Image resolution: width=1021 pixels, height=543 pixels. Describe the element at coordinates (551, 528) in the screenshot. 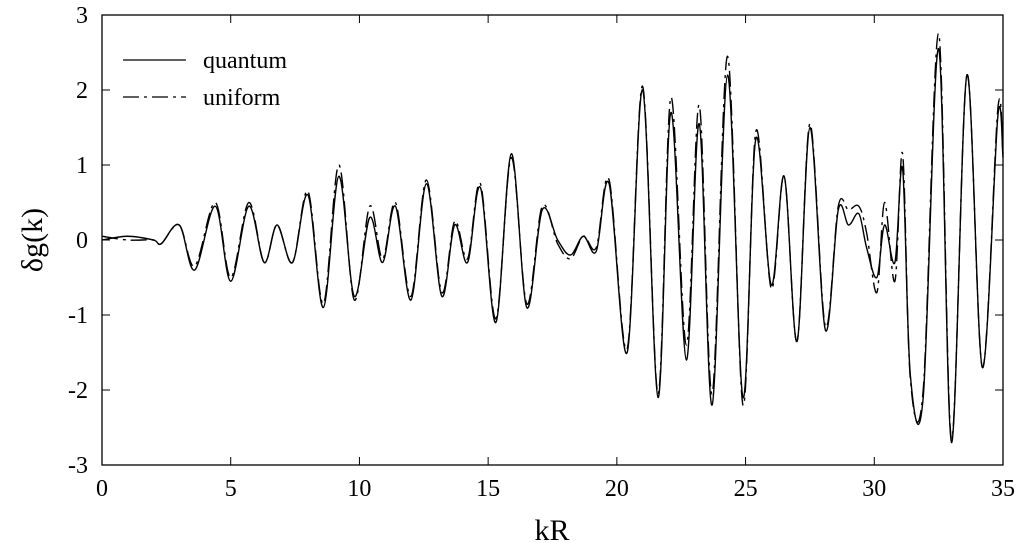

I see `x-axis-label: kR` at that location.